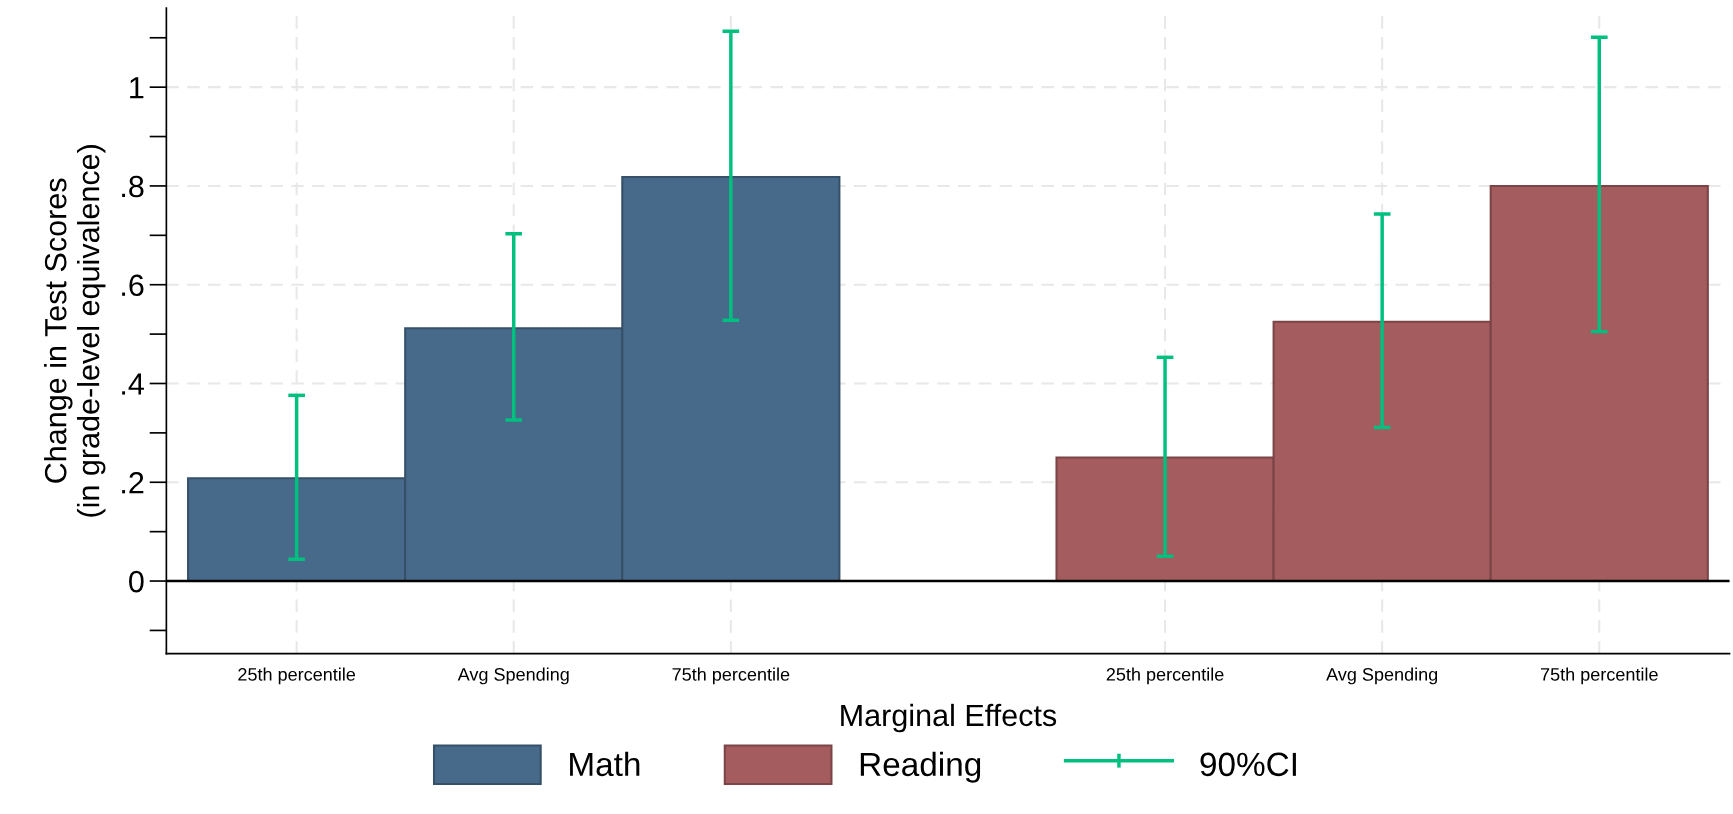  Describe the element at coordinates (949, 718) in the screenshot. I see `x-axis-title: Marginal Effects` at that location.